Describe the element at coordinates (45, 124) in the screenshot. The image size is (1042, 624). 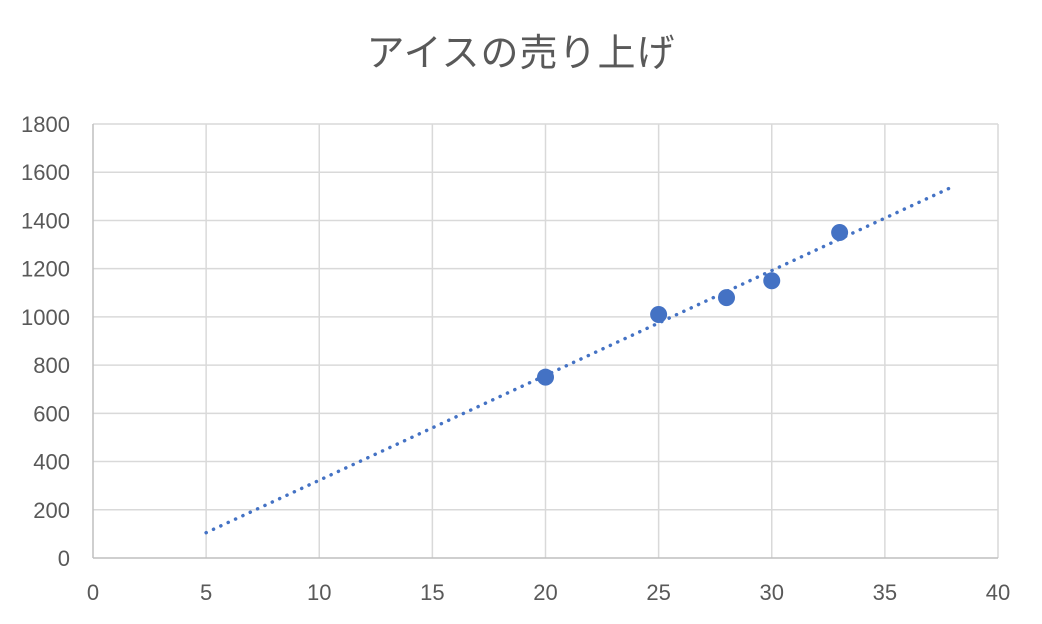
I see `y-tick-label-1800: 1800` at that location.